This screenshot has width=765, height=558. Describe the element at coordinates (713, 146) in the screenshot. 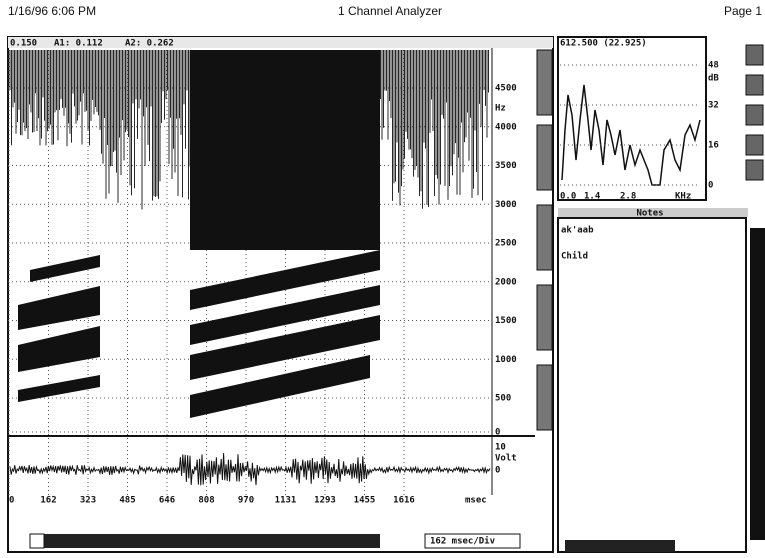

I see `y-tick-label: 16` at that location.